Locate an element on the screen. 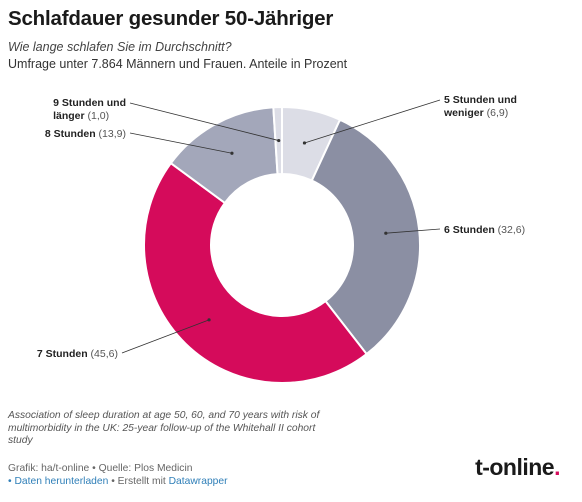 This screenshot has width=582, height=502. slice-label-6-hours: 6 Stunden (32,6) is located at coordinates (484, 230).